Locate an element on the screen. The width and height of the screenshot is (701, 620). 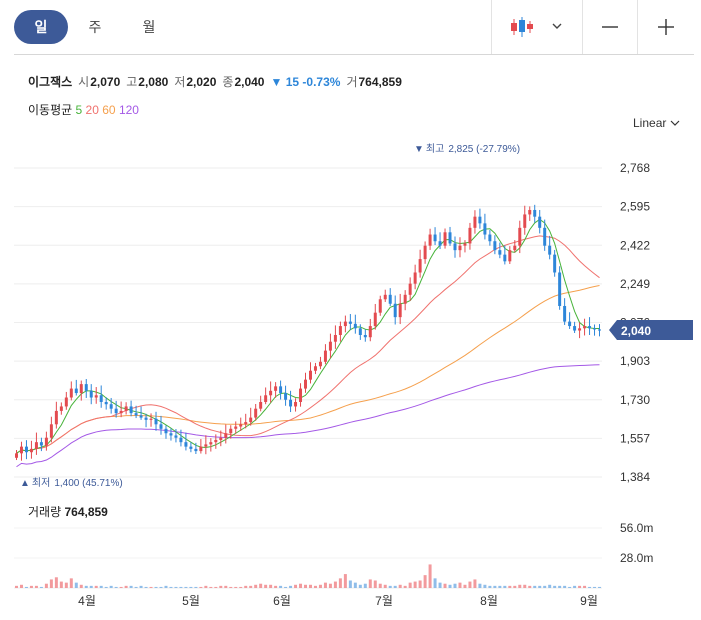
low-annotation-label: ▲ 최저 1,400 (45.71%) is located at coordinates (71, 483).